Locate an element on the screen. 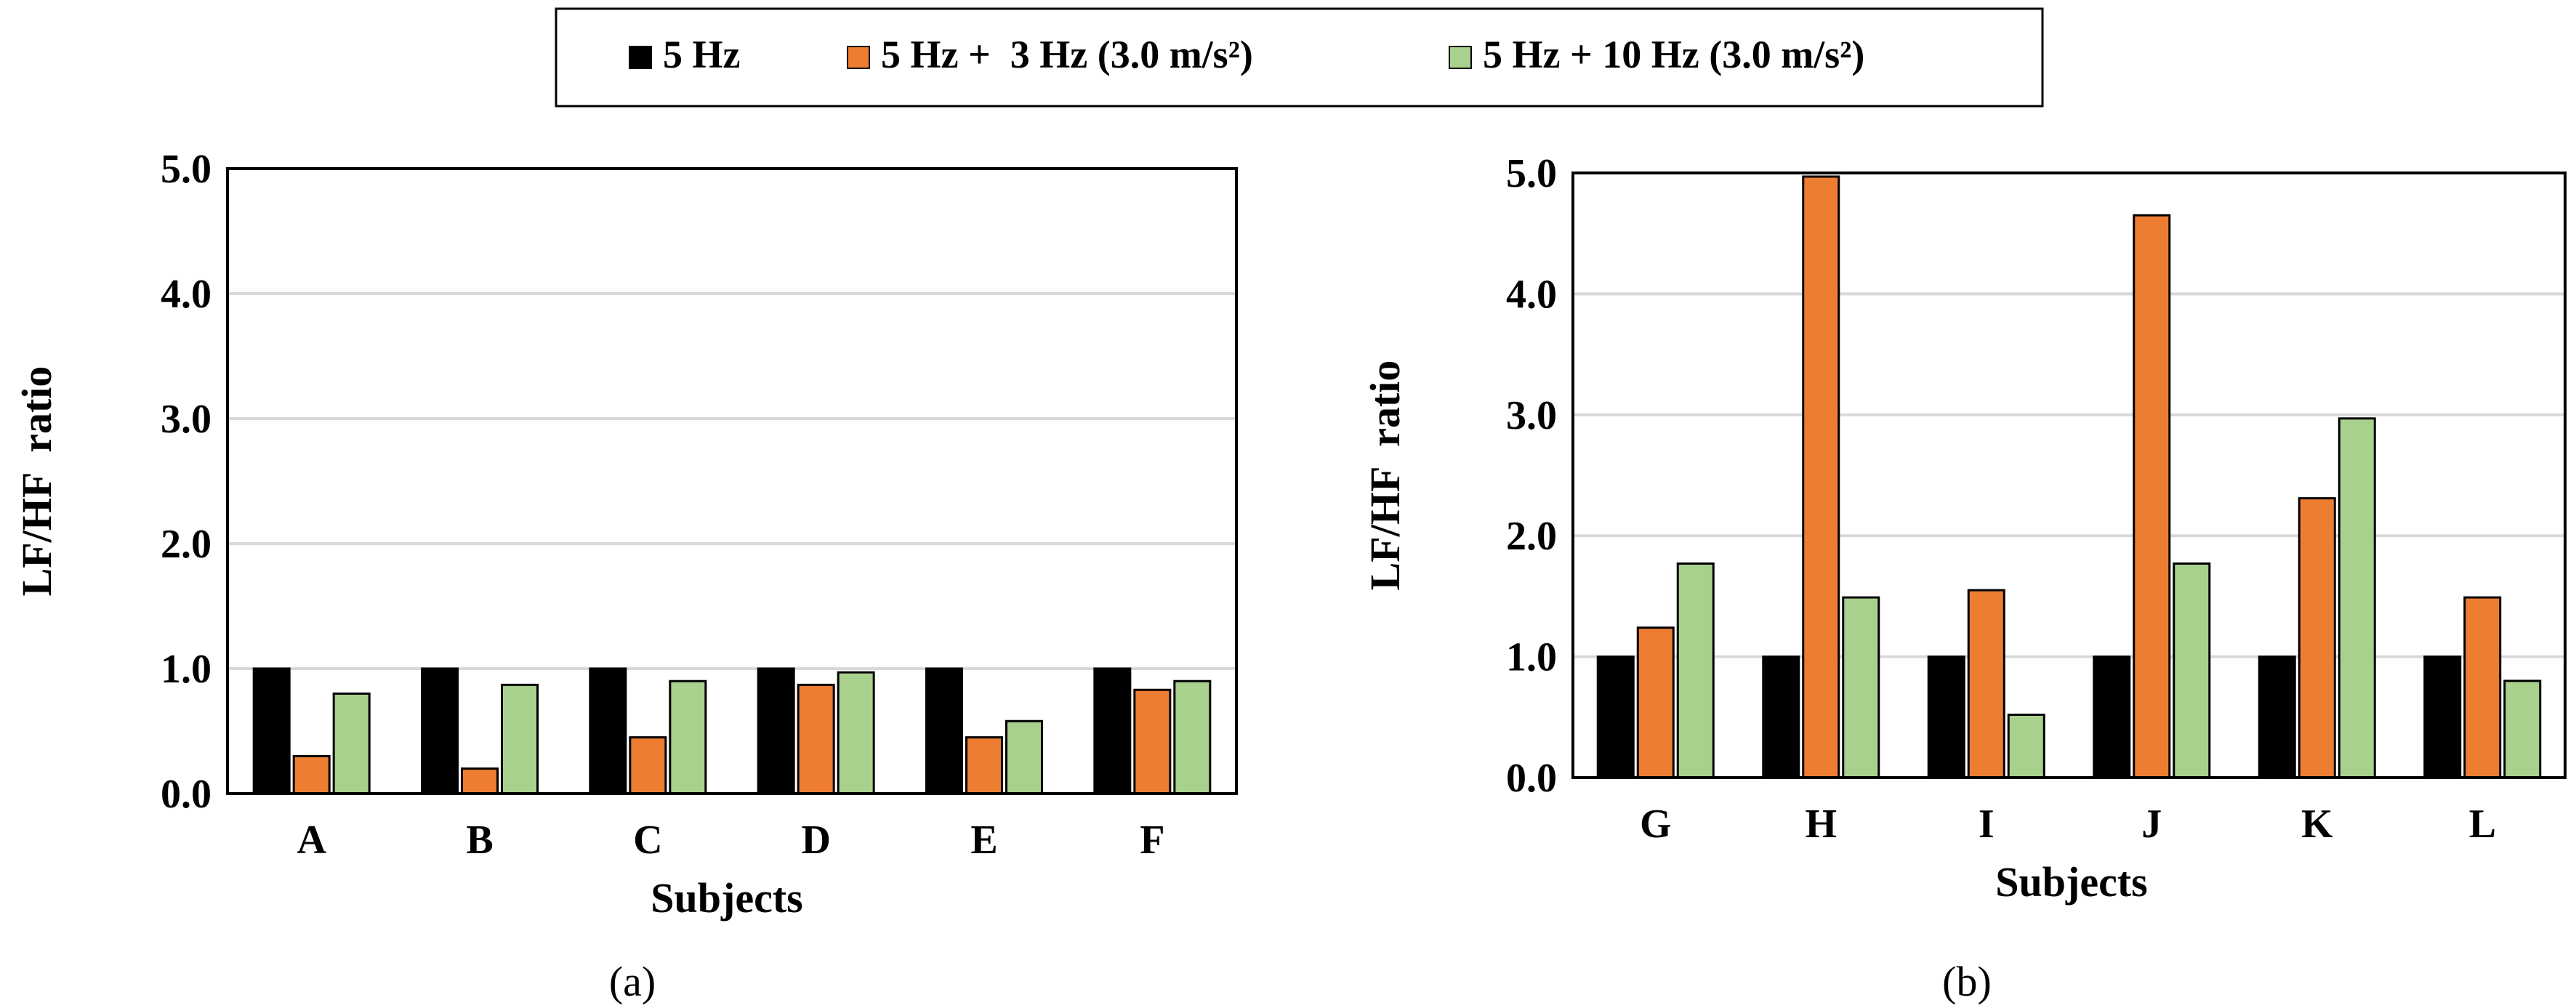 This screenshot has width=2576, height=1008. x-tick-label-b-H: H is located at coordinates (1821, 824).